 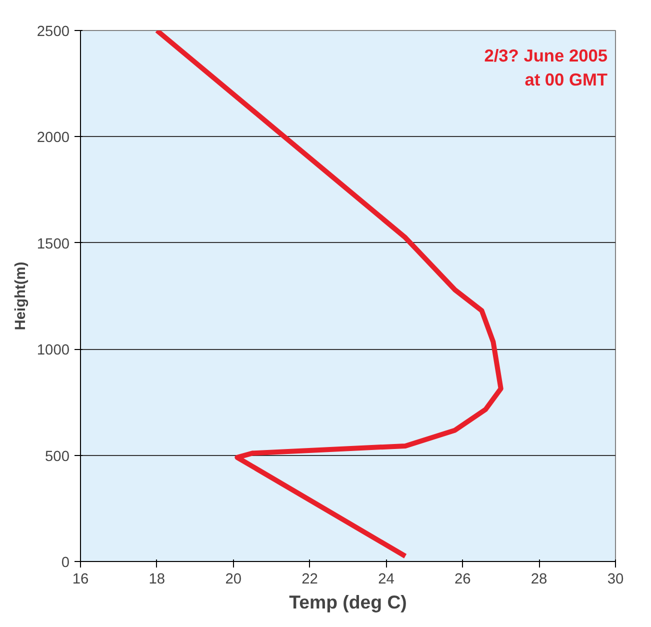 I want to click on x-tick-label: 16, so click(x=80, y=580).